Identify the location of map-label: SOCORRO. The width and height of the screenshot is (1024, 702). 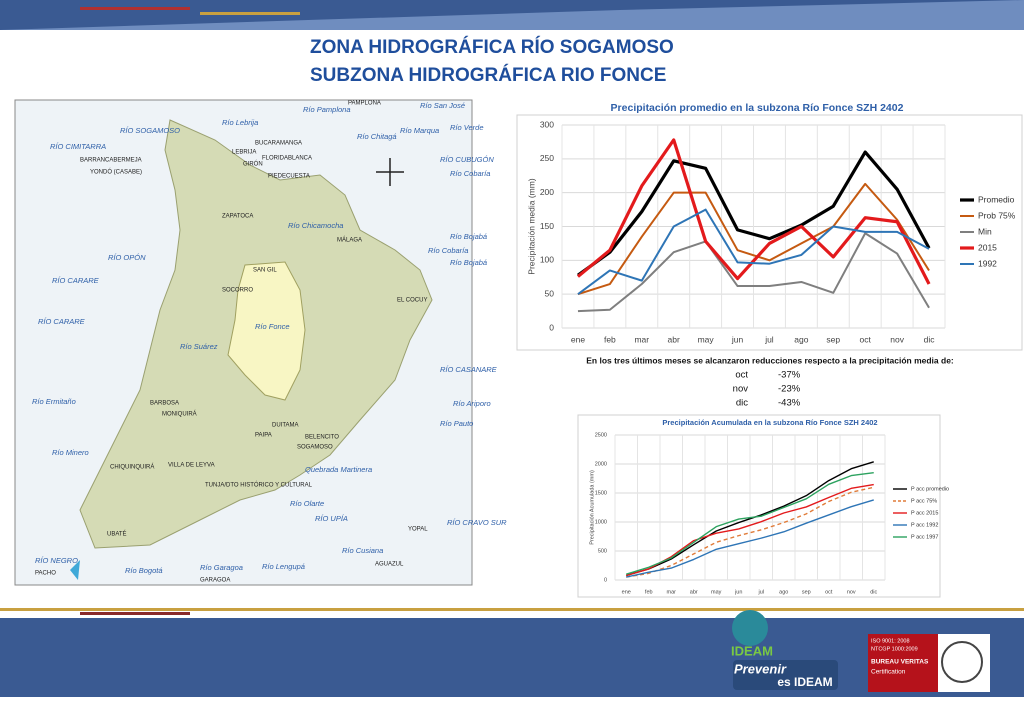
(237, 291).